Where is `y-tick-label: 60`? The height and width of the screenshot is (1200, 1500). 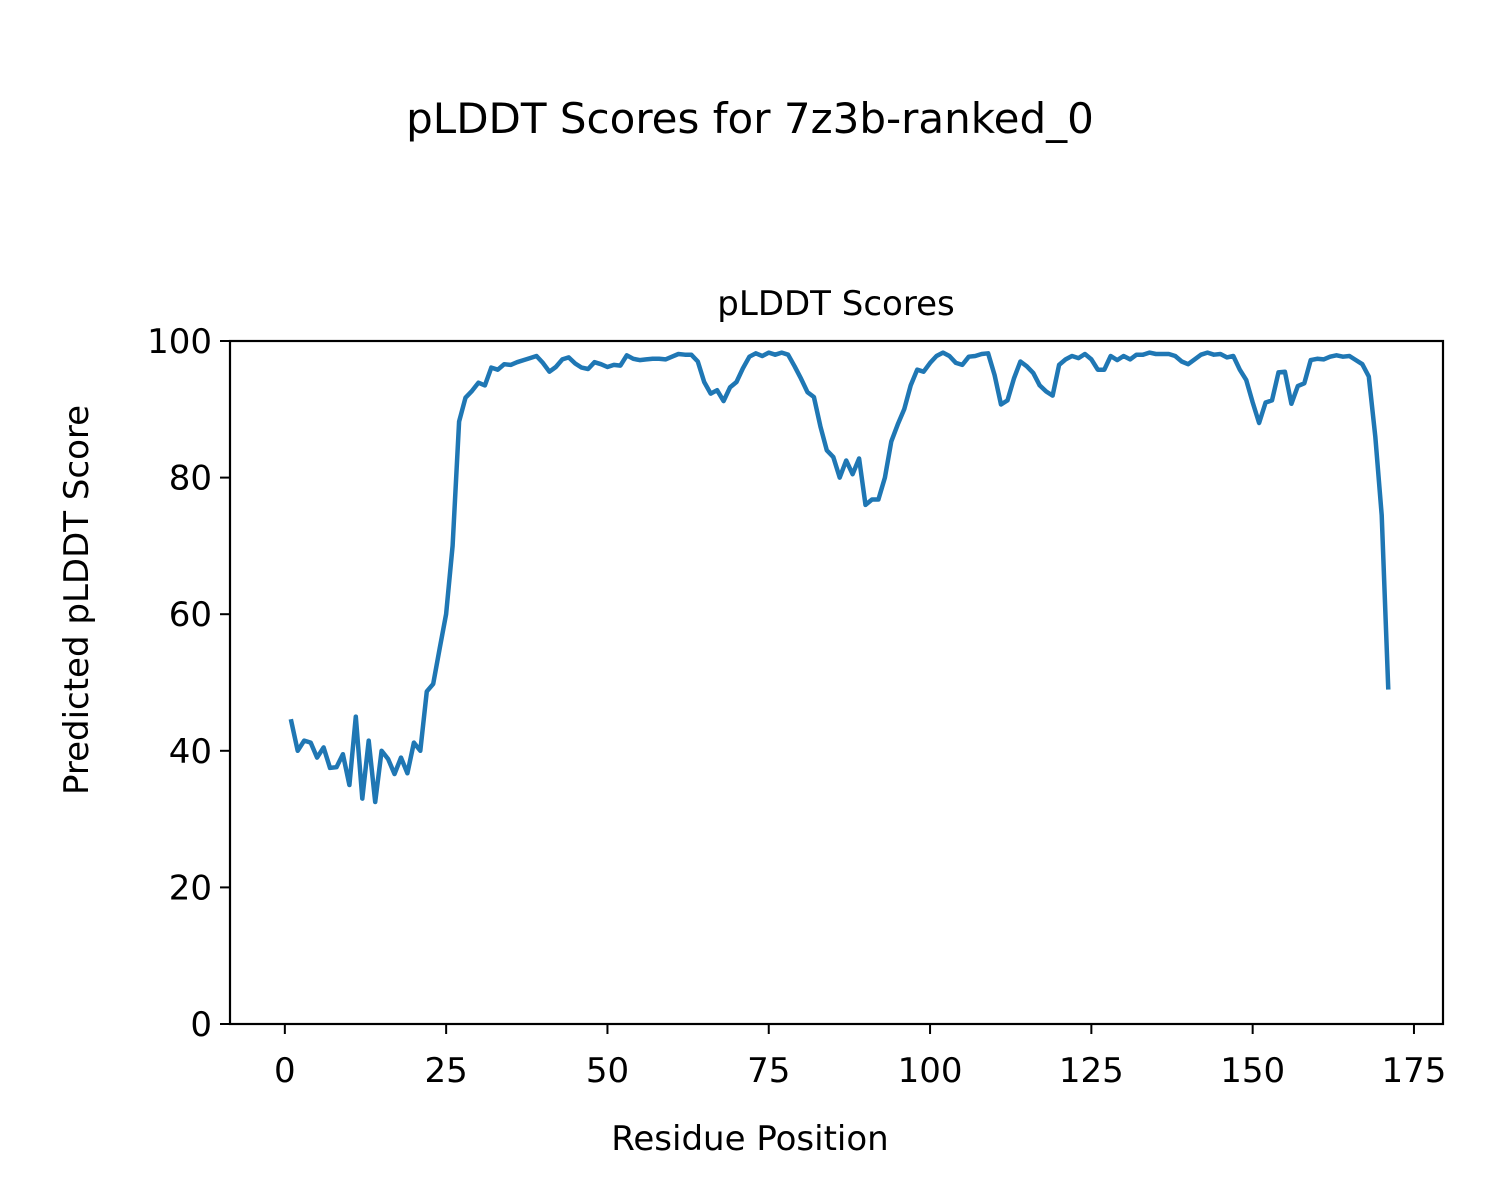 y-tick-label: 60 is located at coordinates (190, 615).